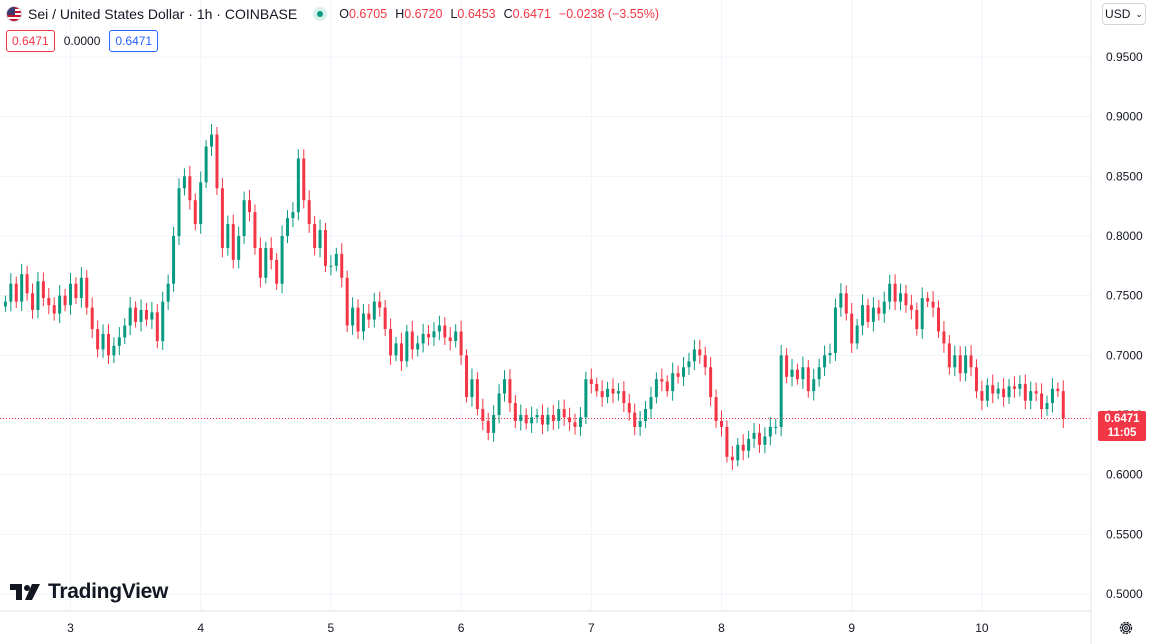 Image resolution: width=1152 pixels, height=644 pixels. What do you see at coordinates (320, 14) in the screenshot?
I see `market-open-dot-icon` at bounding box center [320, 14].